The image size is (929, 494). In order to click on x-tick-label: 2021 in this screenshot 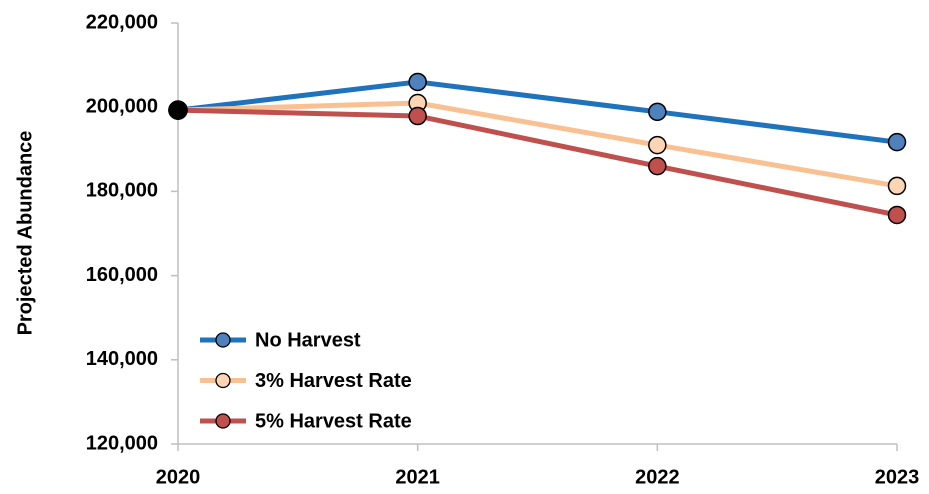, I will do `click(417, 477)`.